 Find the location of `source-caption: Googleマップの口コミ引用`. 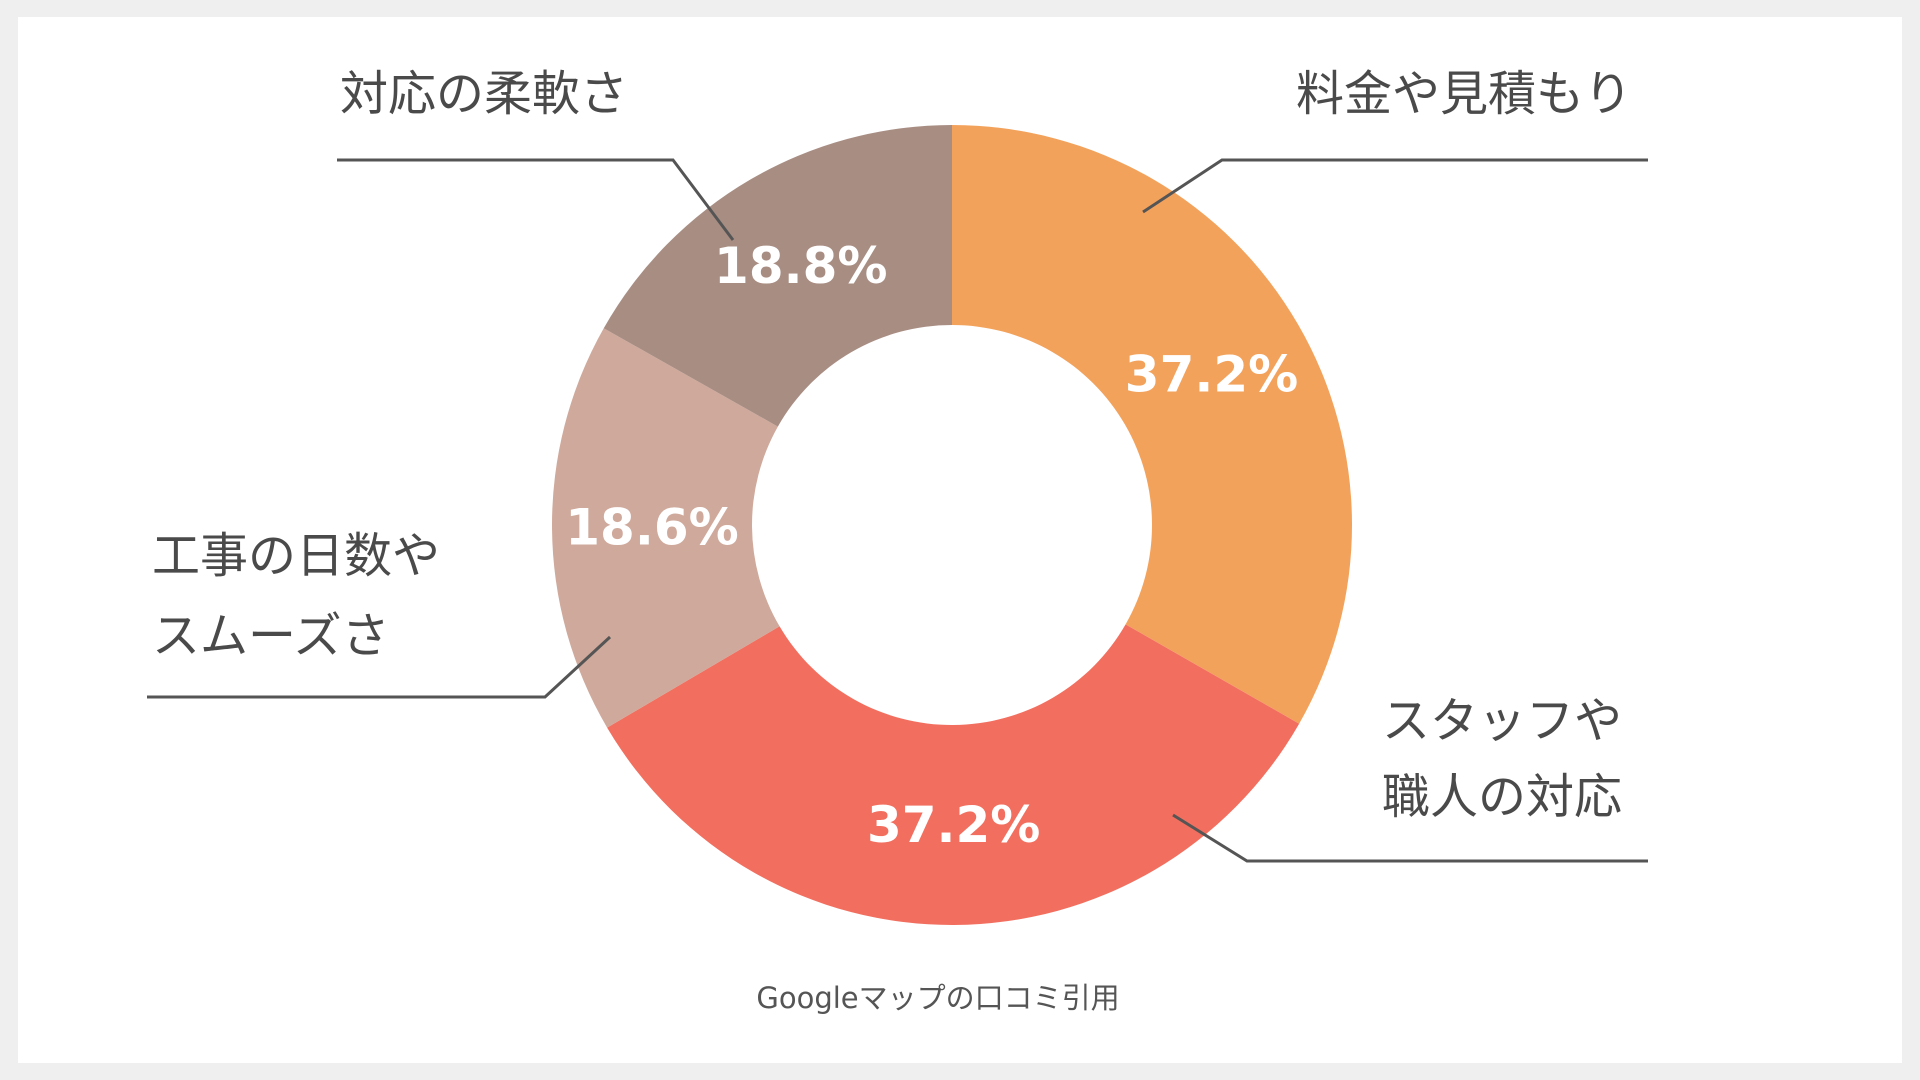

source-caption: Googleマップの口コミ引用 is located at coordinates (937, 998).